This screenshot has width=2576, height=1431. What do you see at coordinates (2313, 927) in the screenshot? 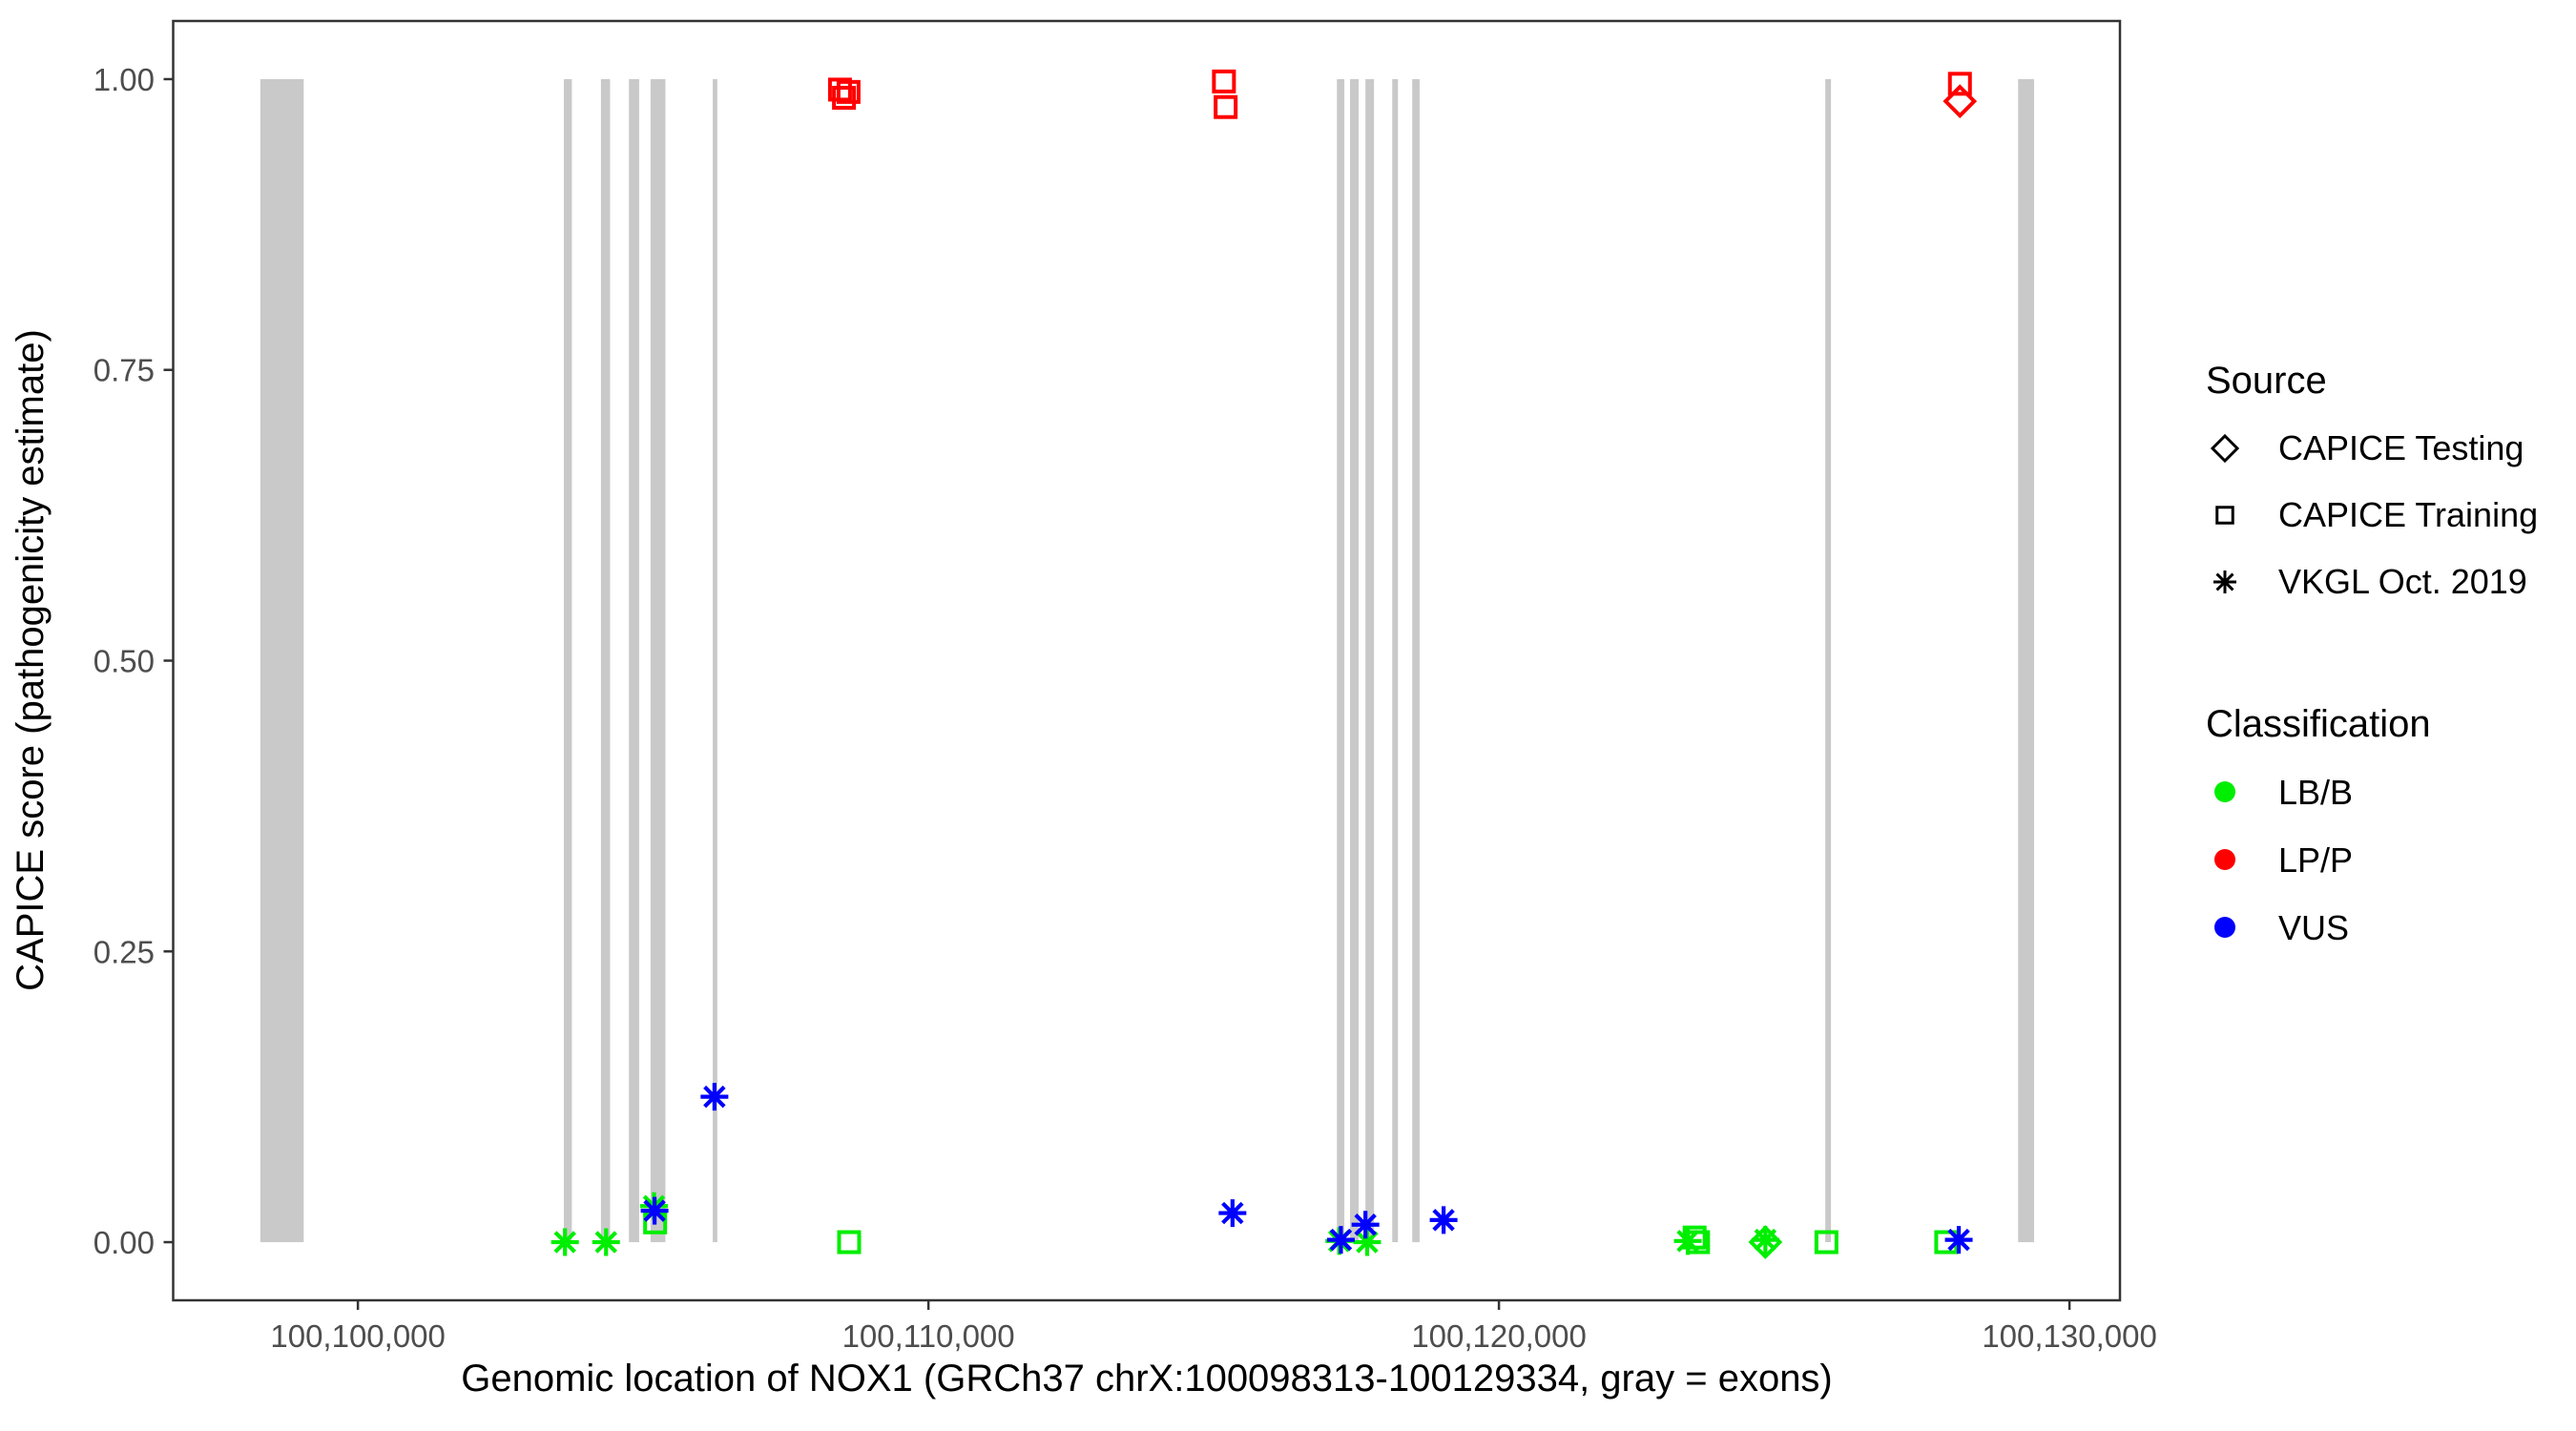
I see `legend-classification-item-label: VUS` at bounding box center [2313, 927].